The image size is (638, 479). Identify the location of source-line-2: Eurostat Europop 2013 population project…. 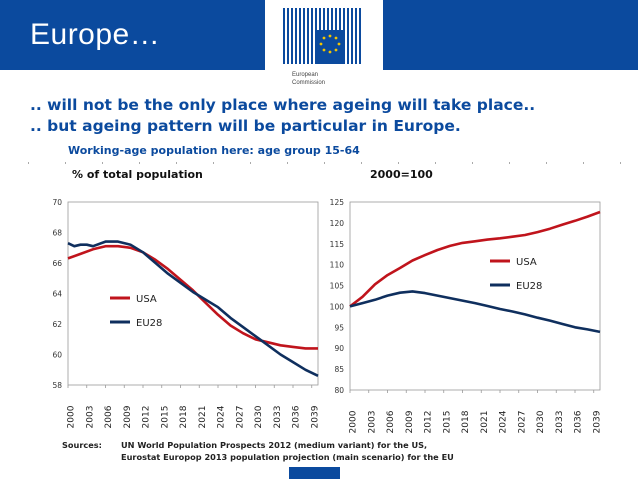
(287, 457).